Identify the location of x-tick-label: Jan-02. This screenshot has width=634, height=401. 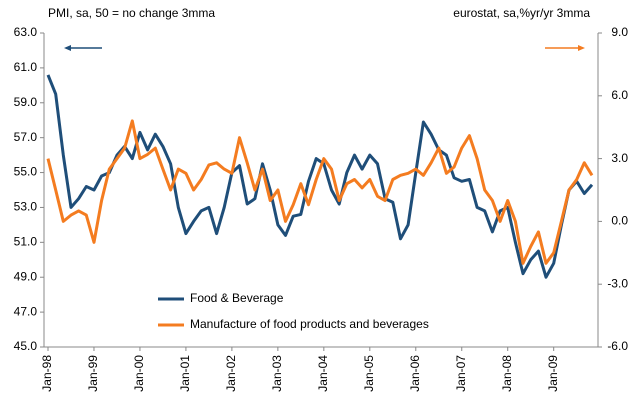
(231, 373).